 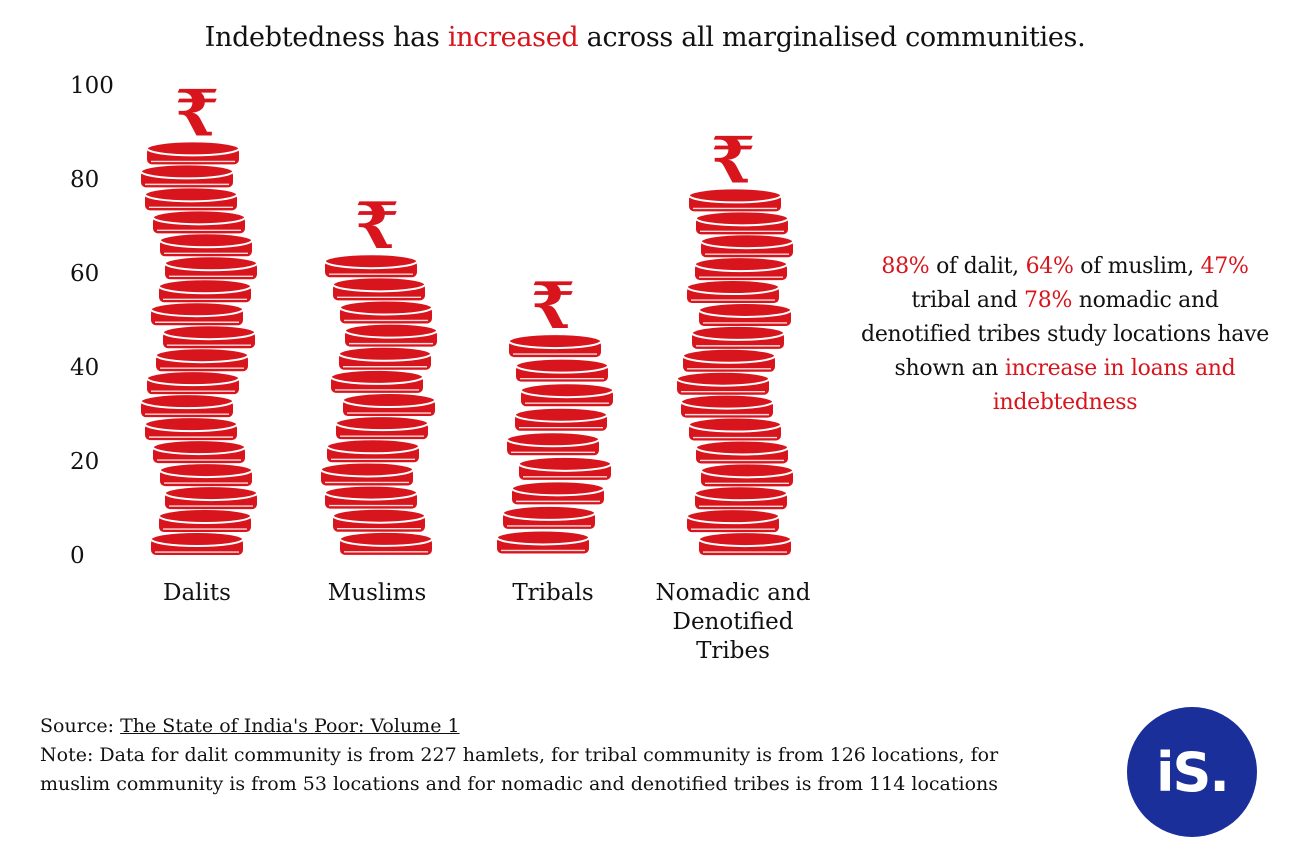 I want to click on pct-nomadic: 78%, so click(x=1048, y=300).